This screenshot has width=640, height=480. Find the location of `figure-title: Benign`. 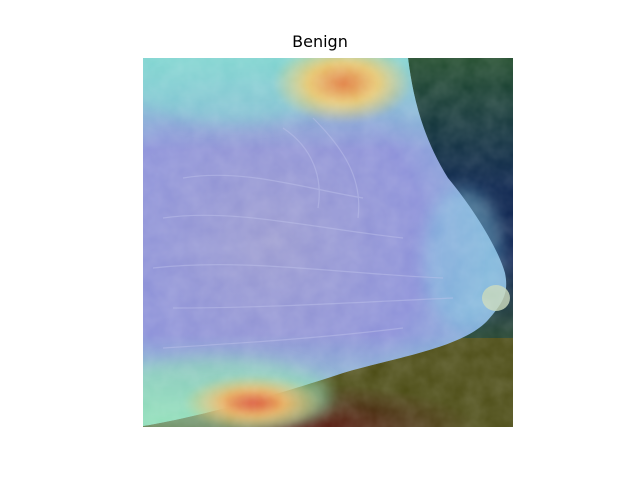

figure-title: Benign is located at coordinates (320, 41).